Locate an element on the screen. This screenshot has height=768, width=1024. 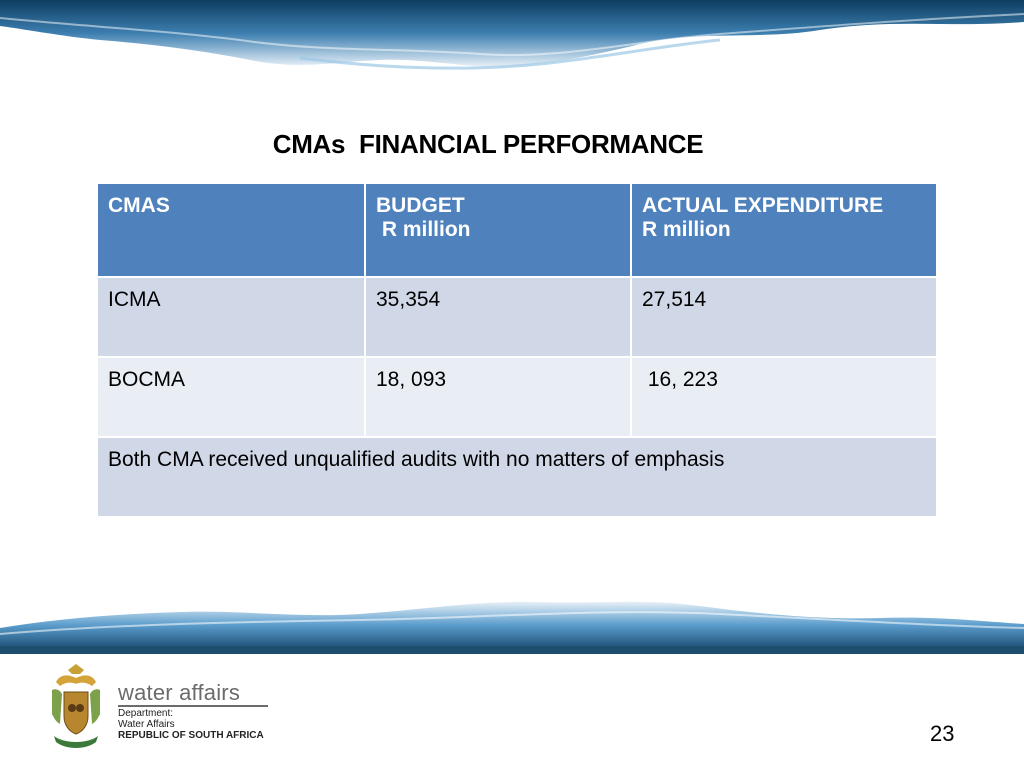
cell-actual: 27,514 is located at coordinates (784, 317).